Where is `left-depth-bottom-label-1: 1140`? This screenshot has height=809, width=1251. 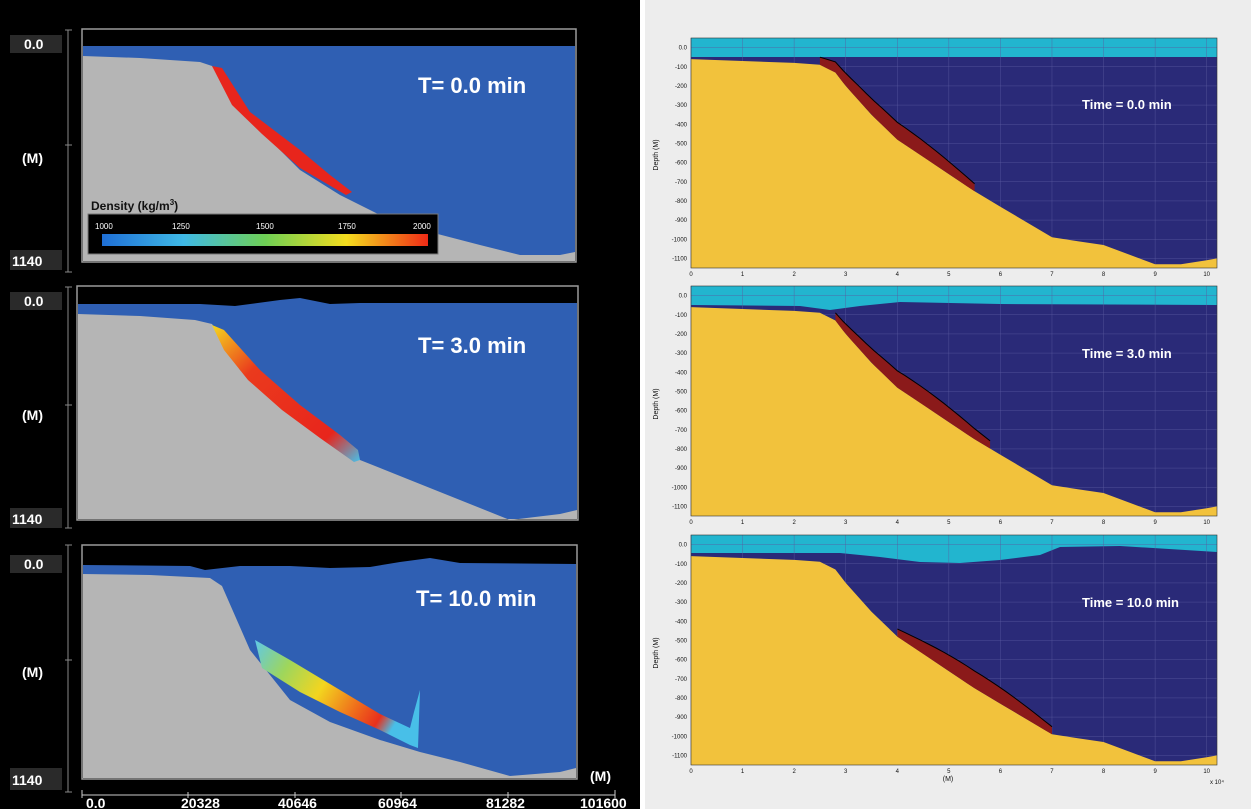
left-depth-bottom-label-1: 1140 is located at coordinates (27, 261).